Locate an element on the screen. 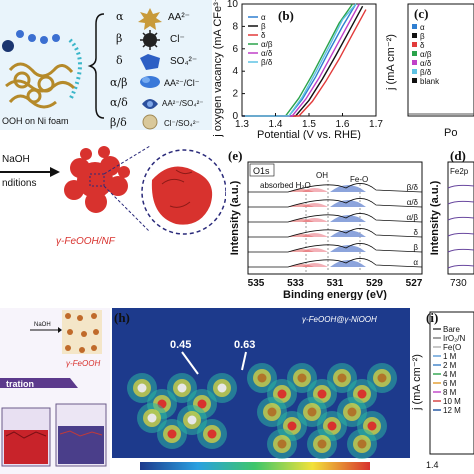 Image resolution: width=474 pixels, height=474 pixels. zoom-line-top is located at coordinates (127, 160).